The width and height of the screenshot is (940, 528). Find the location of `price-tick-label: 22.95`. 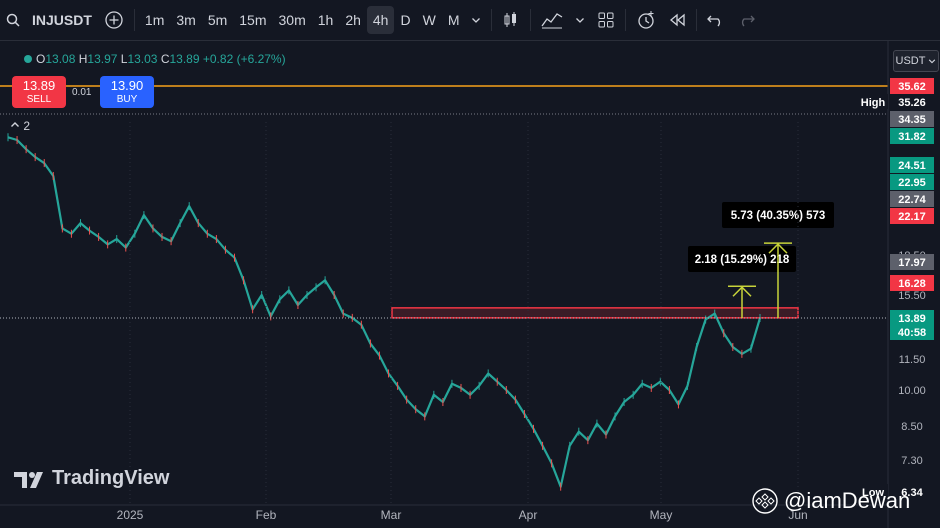

price-tick-label: 22.95 is located at coordinates (912, 183).